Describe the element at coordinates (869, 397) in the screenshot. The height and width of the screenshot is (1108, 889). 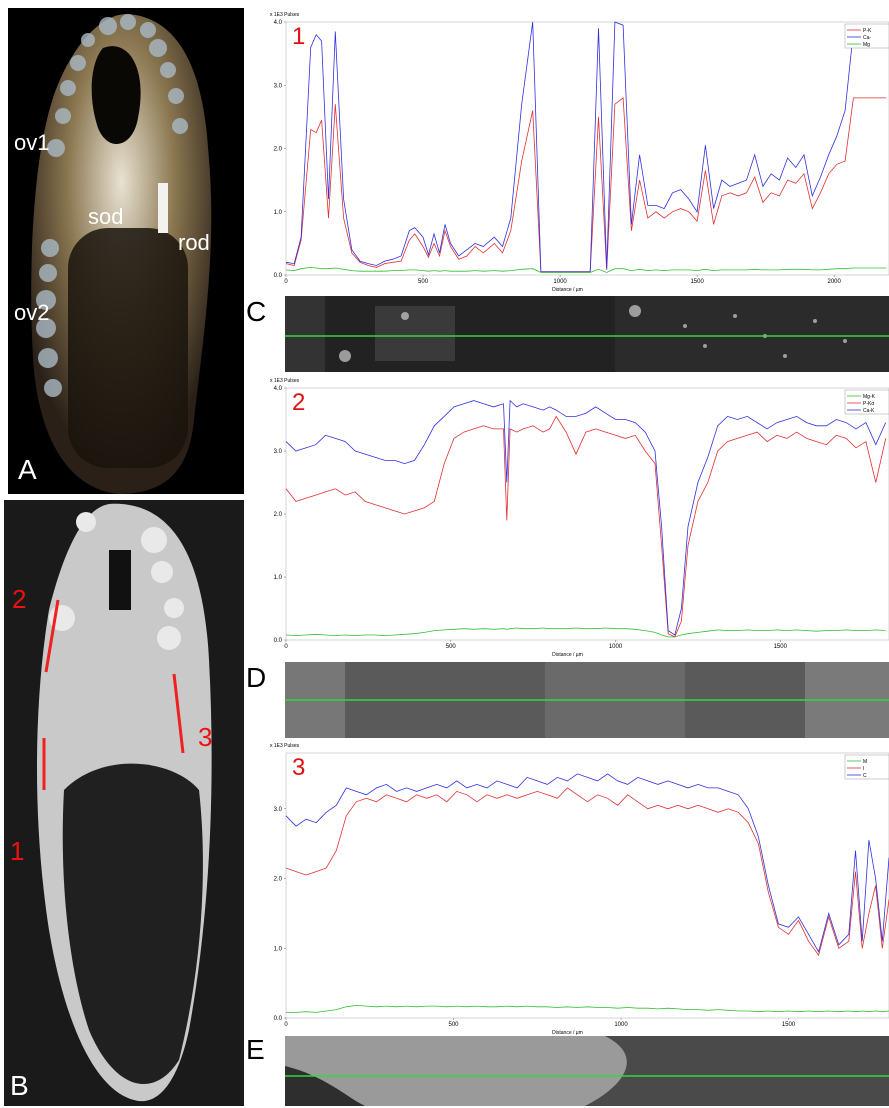
I see `legend-entry: Mg-K` at that location.